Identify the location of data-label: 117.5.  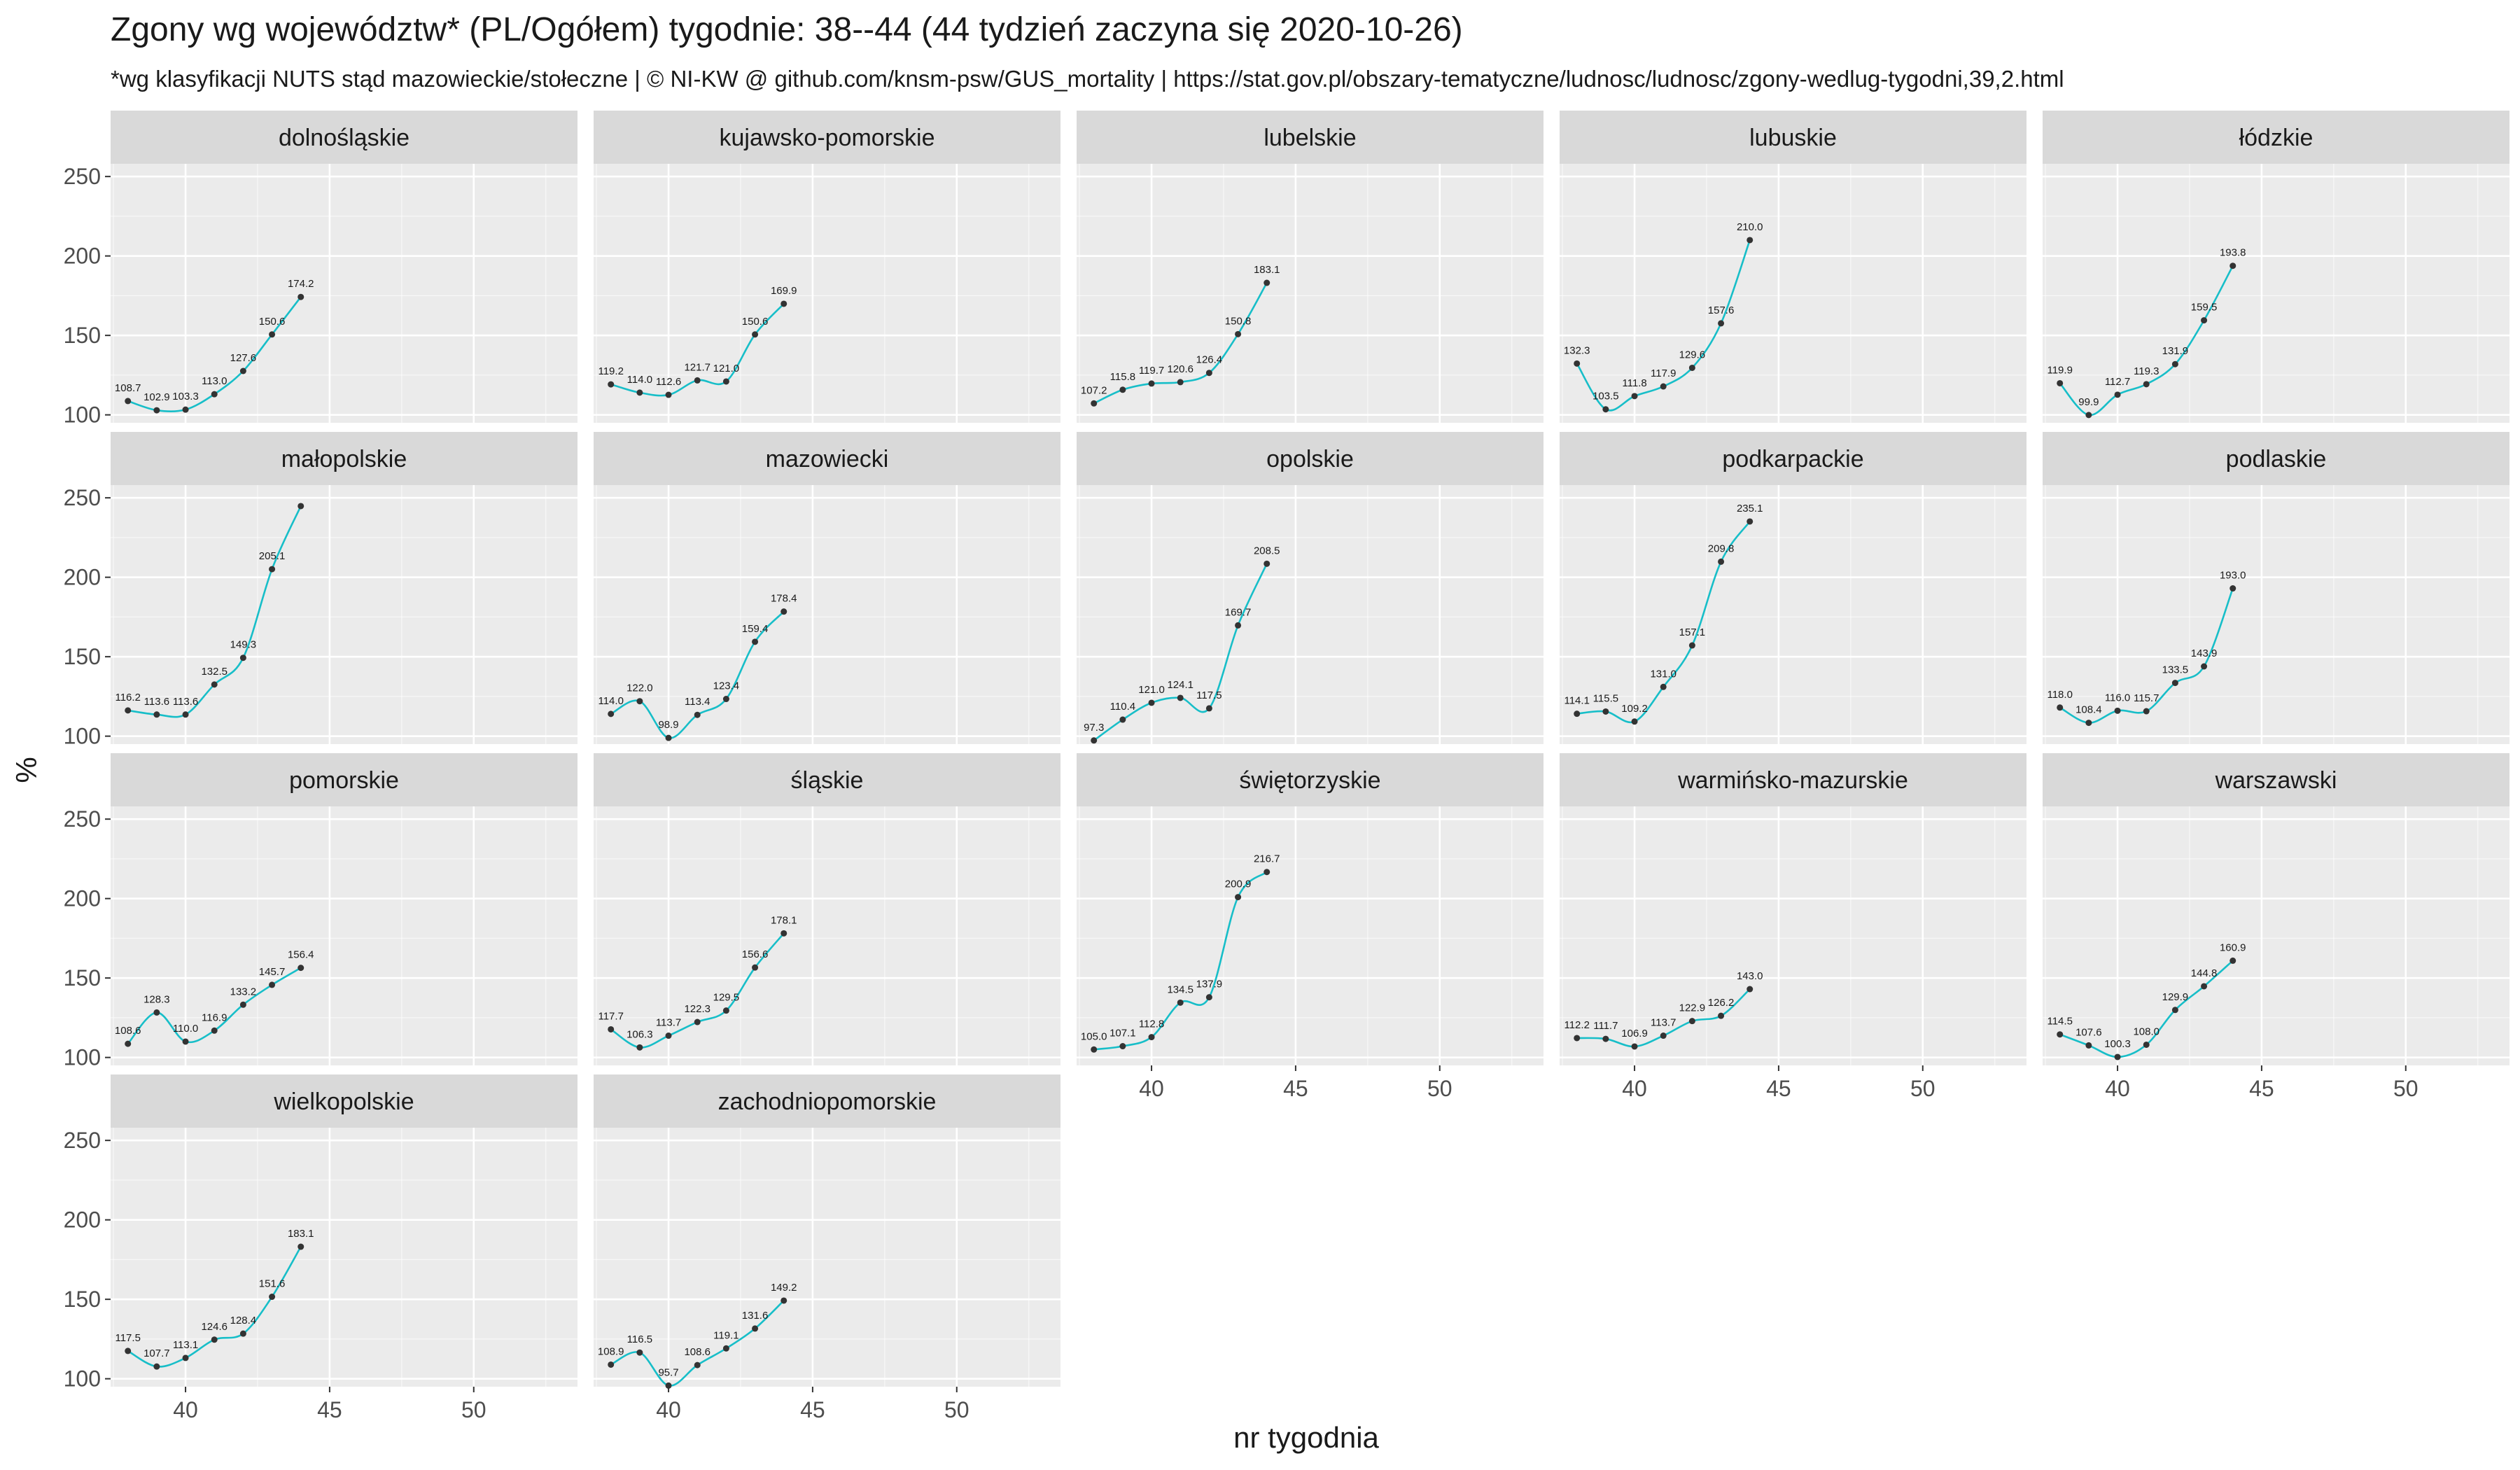
(1209, 695).